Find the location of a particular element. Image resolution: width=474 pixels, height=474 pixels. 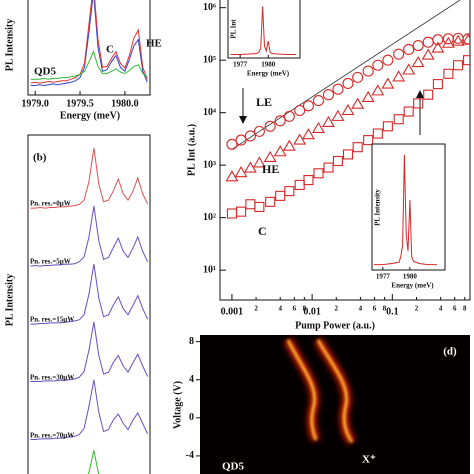

emission-core is located at coordinates (320, 391).